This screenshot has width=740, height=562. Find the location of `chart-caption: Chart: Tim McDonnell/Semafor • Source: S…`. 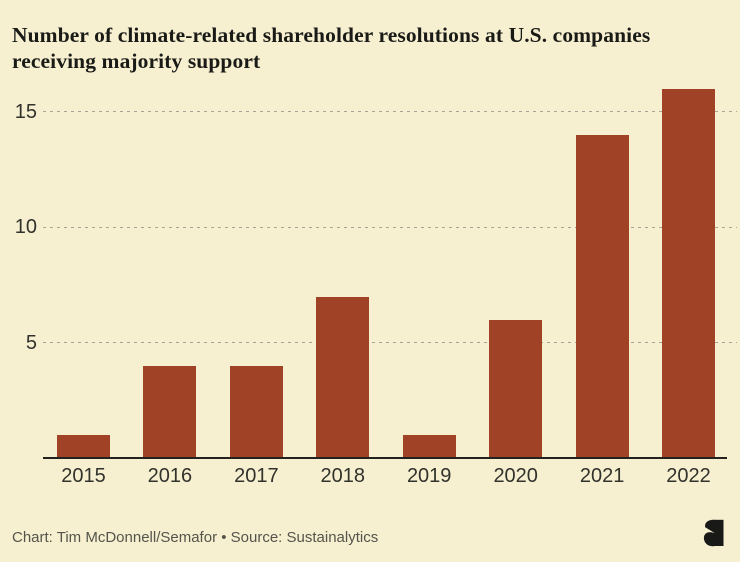

chart-caption: Chart: Tim McDonnell/Semafor • Source: S… is located at coordinates (195, 537).